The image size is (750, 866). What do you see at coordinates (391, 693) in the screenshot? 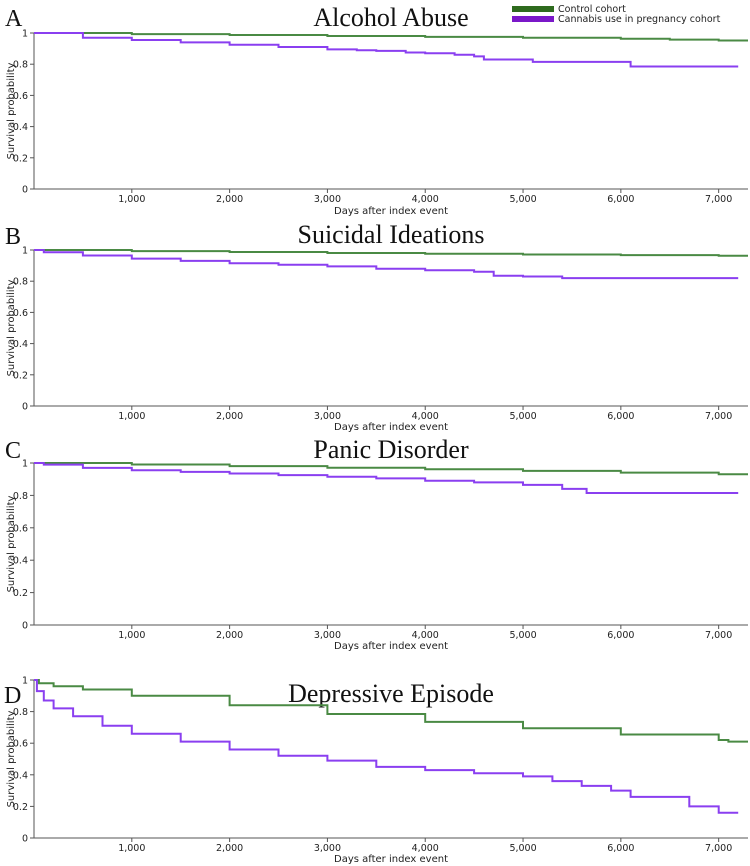
I see `panel-title-d: Depressive Episode` at bounding box center [391, 693].